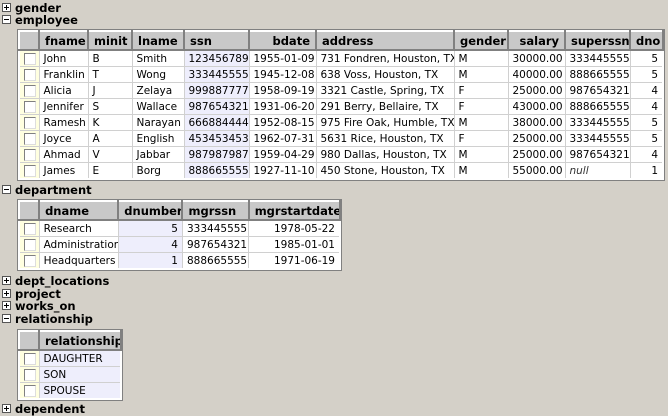  What do you see at coordinates (110, 74) in the screenshot?
I see `cell-minit: T` at bounding box center [110, 74].